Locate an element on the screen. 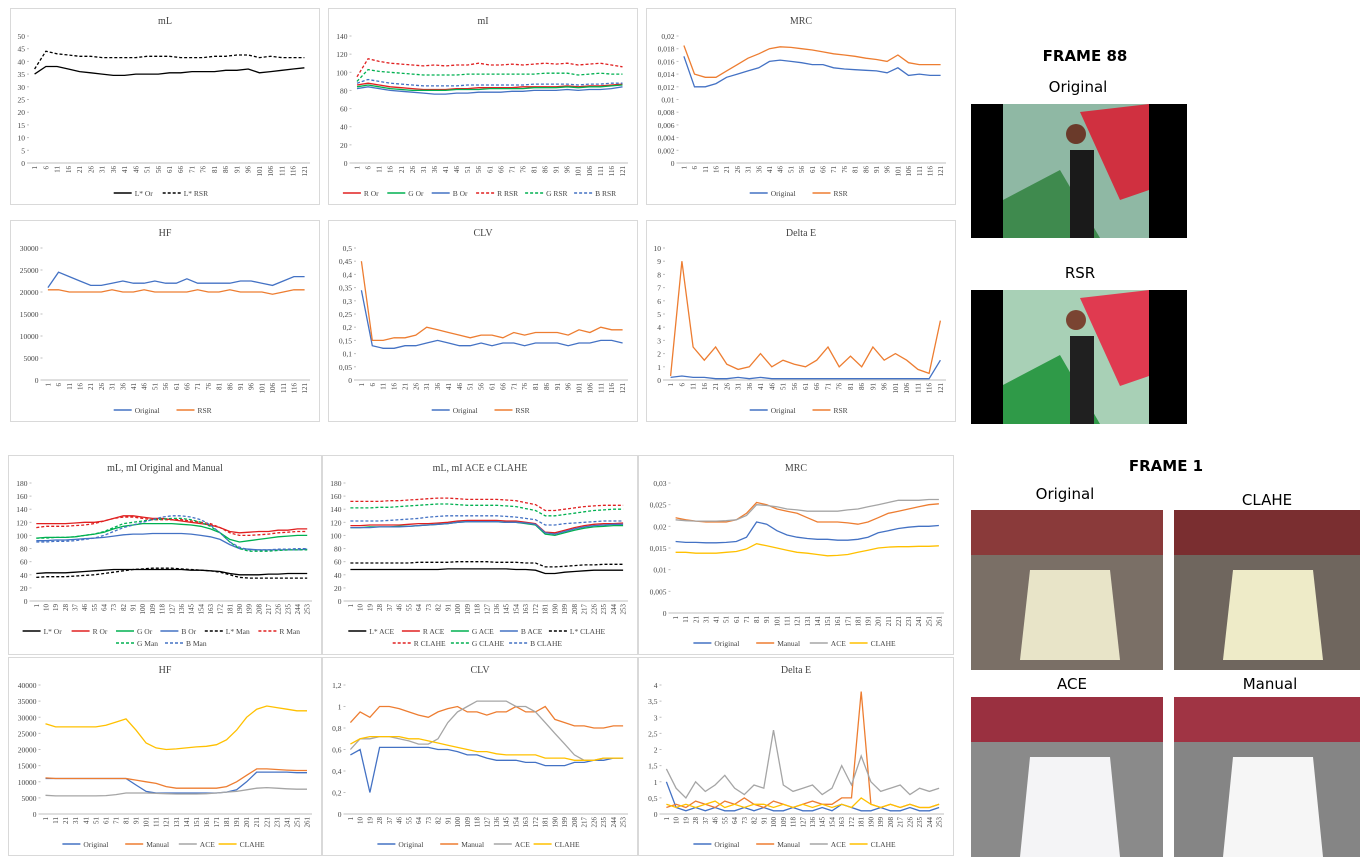 Image resolution: width=1360 pixels, height=857 pixels. y-tick-label: 20 is located at coordinates (24, 588).